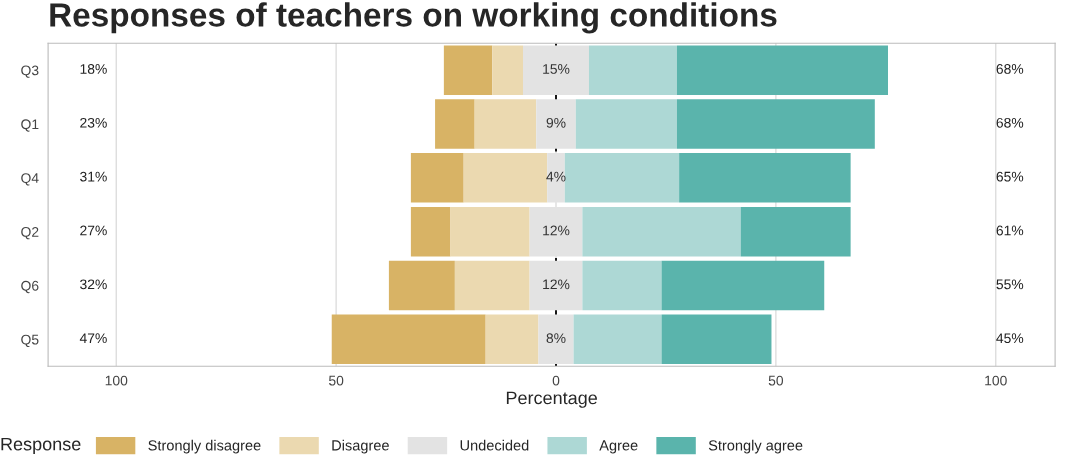 This screenshot has width=1069, height=455. What do you see at coordinates (556, 380) in the screenshot?
I see `x-tick-label: 0` at bounding box center [556, 380].